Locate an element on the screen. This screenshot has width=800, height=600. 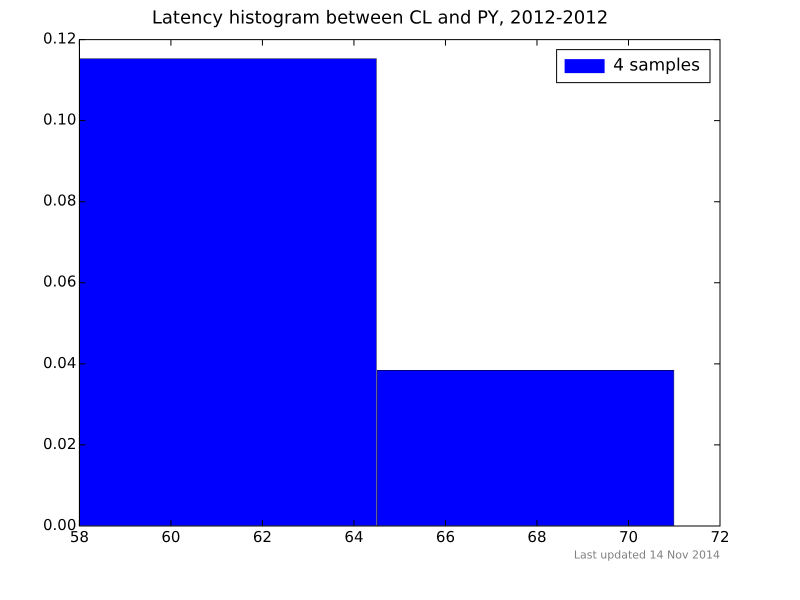
x-tick-label: 64 is located at coordinates (354, 537).